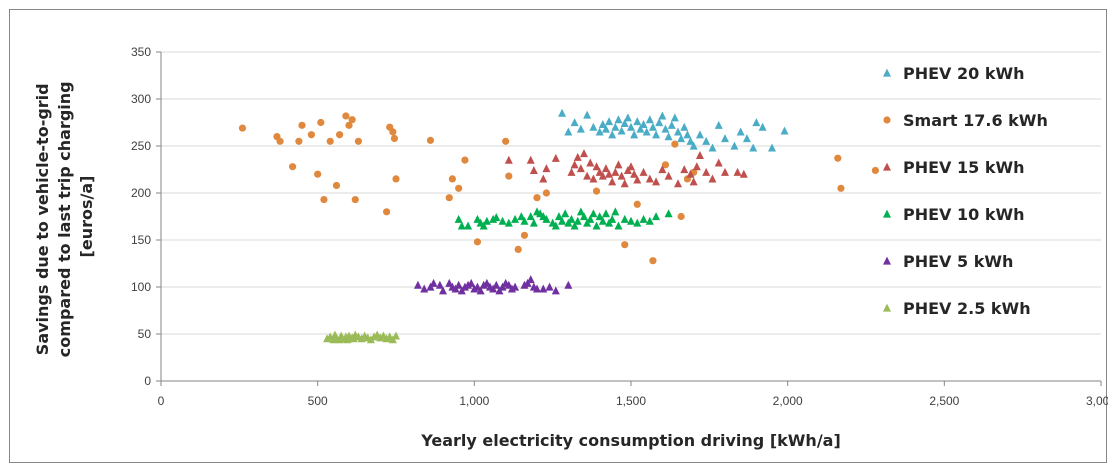 The height and width of the screenshot is (472, 1116). Describe the element at coordinates (474, 401) in the screenshot. I see `x-tick-label: 1,000` at that location.